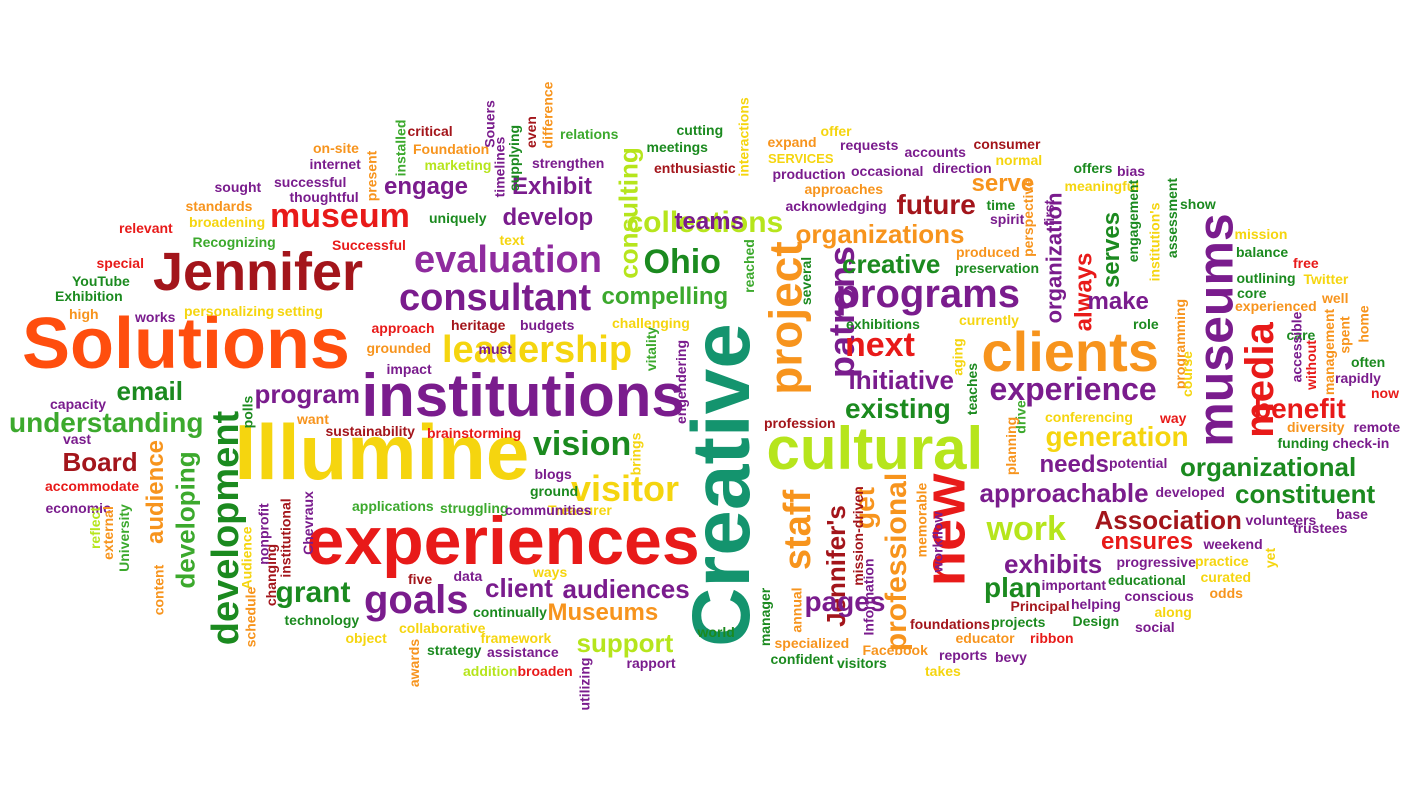 The image size is (1409, 789). I want to click on word-difference: difference, so click(546, 115).